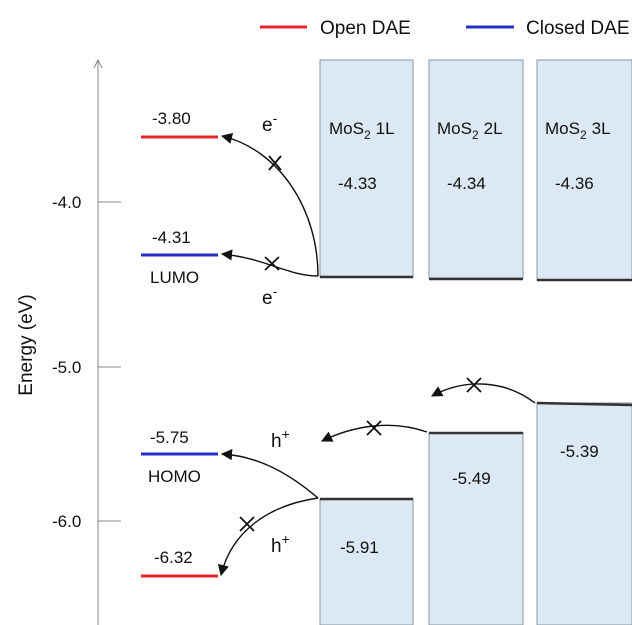 Image resolution: width=632 pixels, height=625 pixels. I want to click on dae-levels: -3.80 -4.31 LUMO -5.75 HOMO -6.32, so click(179, 343).